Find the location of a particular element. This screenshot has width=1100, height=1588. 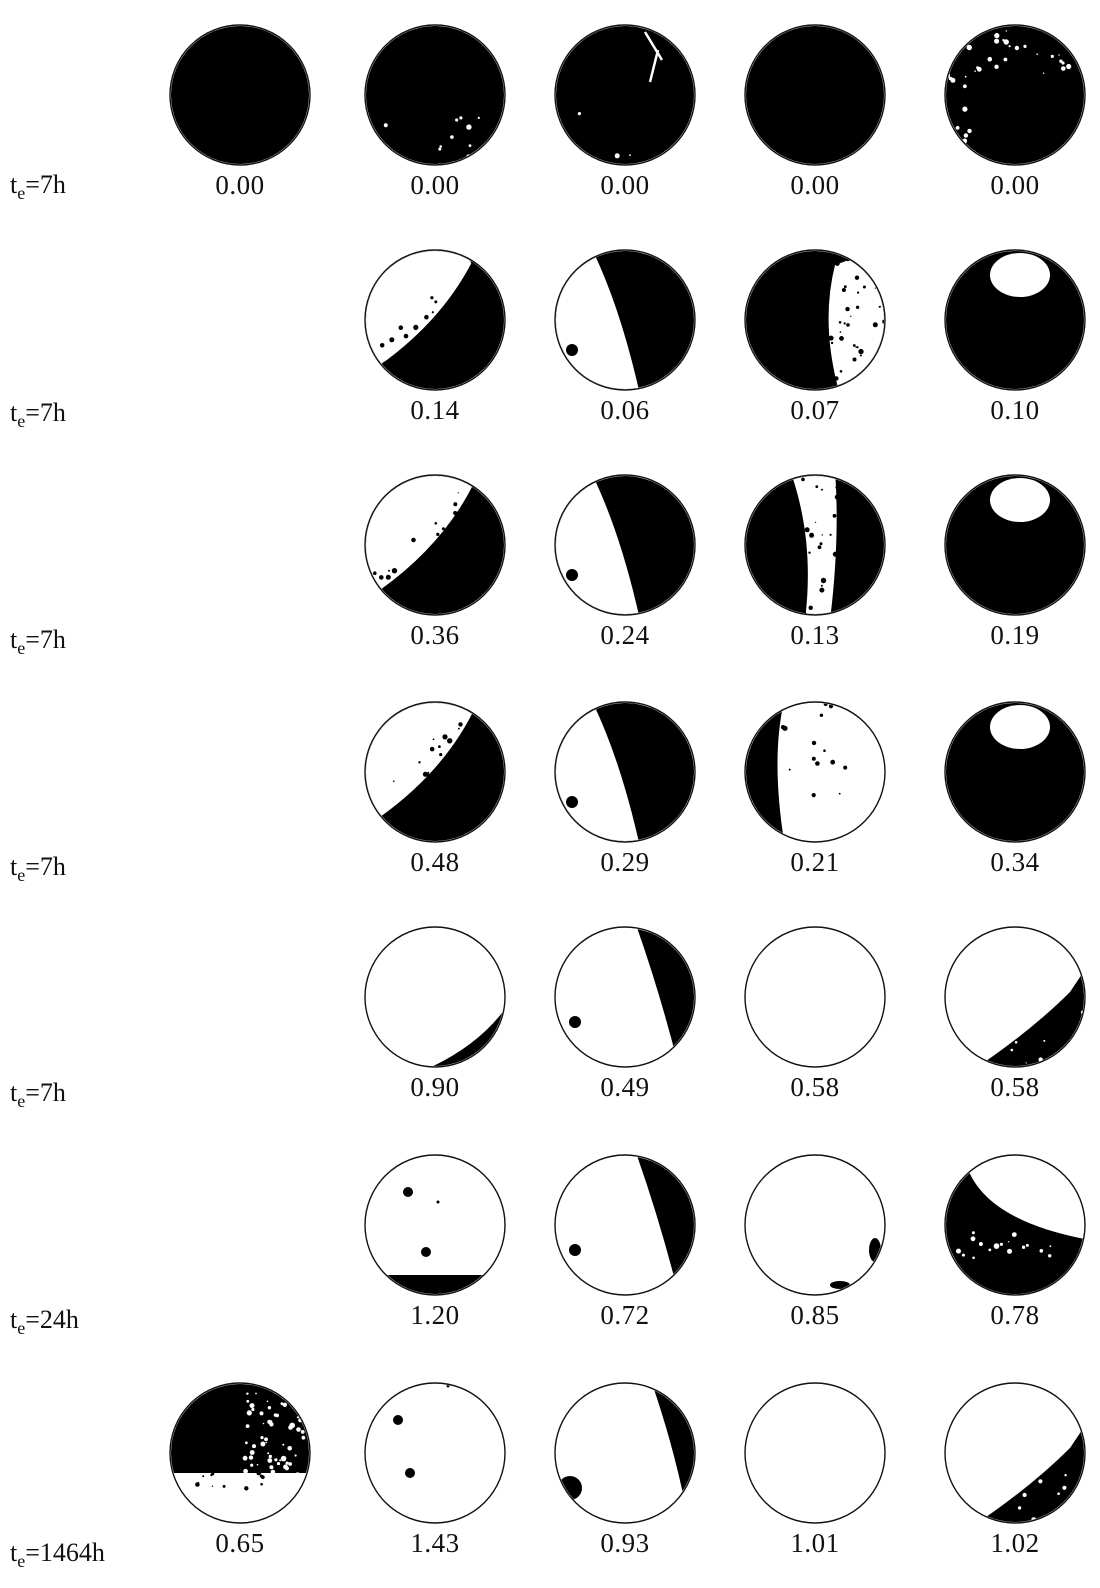

dish-value: 0.36 is located at coordinates (435, 635).